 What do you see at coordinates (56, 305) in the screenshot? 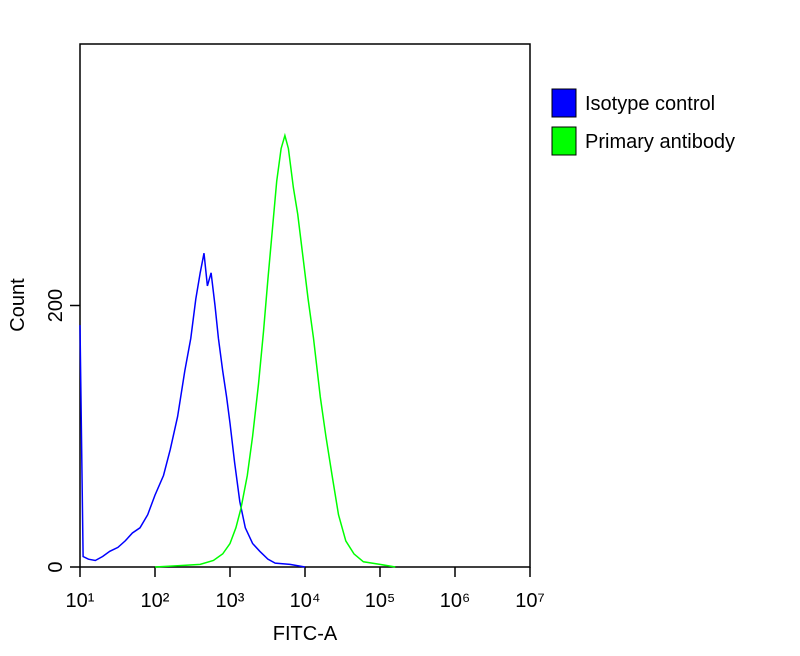
I see `y-tick-label: 200` at bounding box center [56, 305].